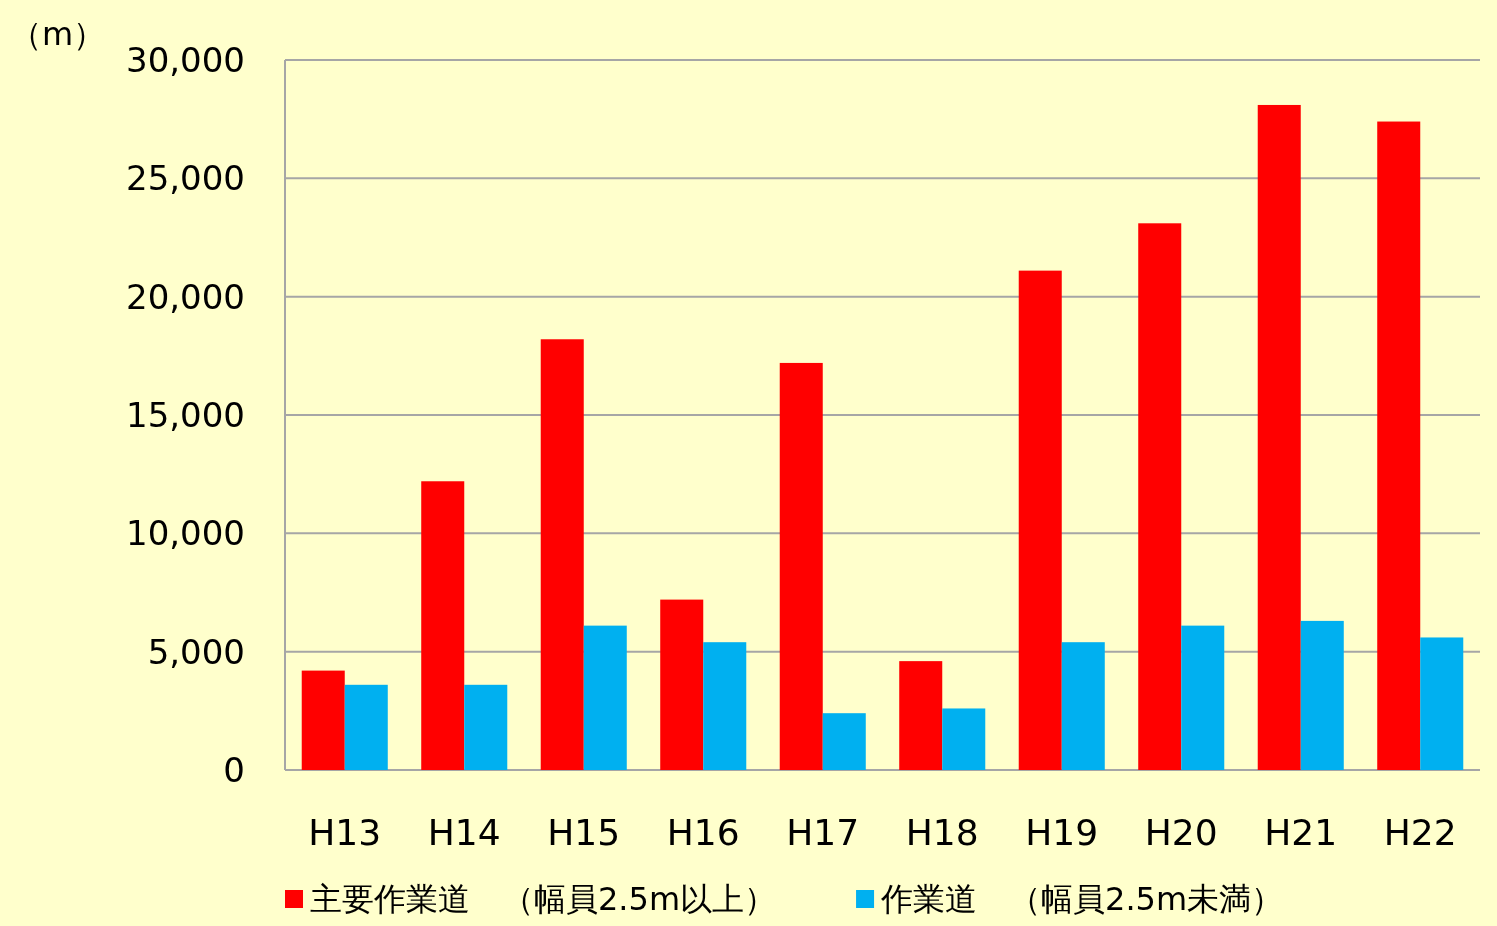 Image resolution: width=1497 pixels, height=926 pixels. I want to click on y-tick-label: 30,000, so click(185, 60).